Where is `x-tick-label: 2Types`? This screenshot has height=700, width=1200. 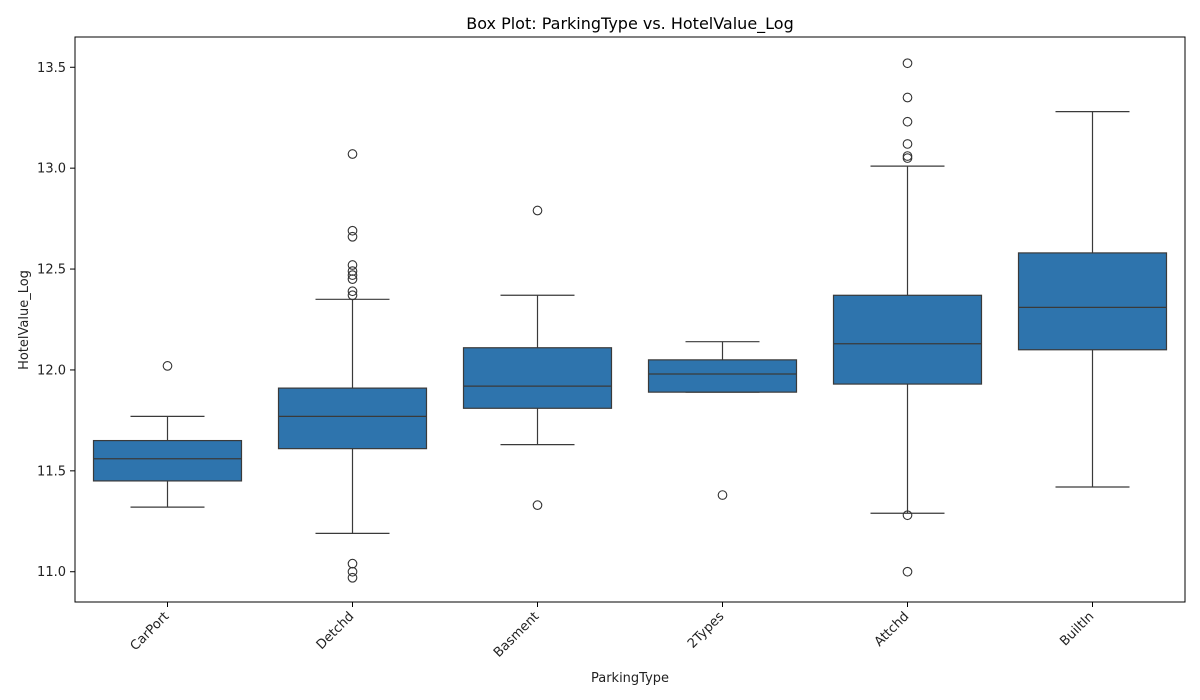 x-tick-label: 2Types is located at coordinates (706, 630).